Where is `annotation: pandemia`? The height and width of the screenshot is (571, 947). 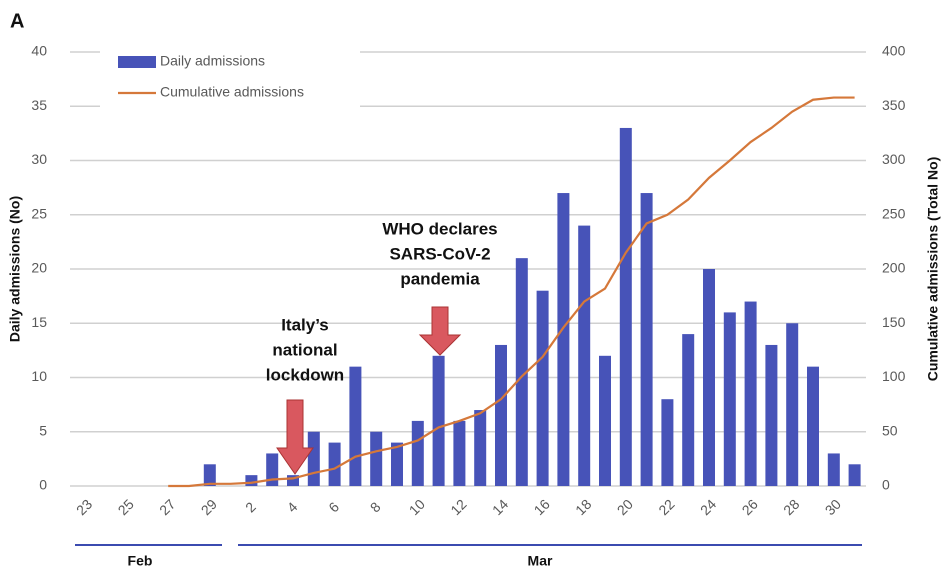 annotation: pandemia is located at coordinates (440, 278).